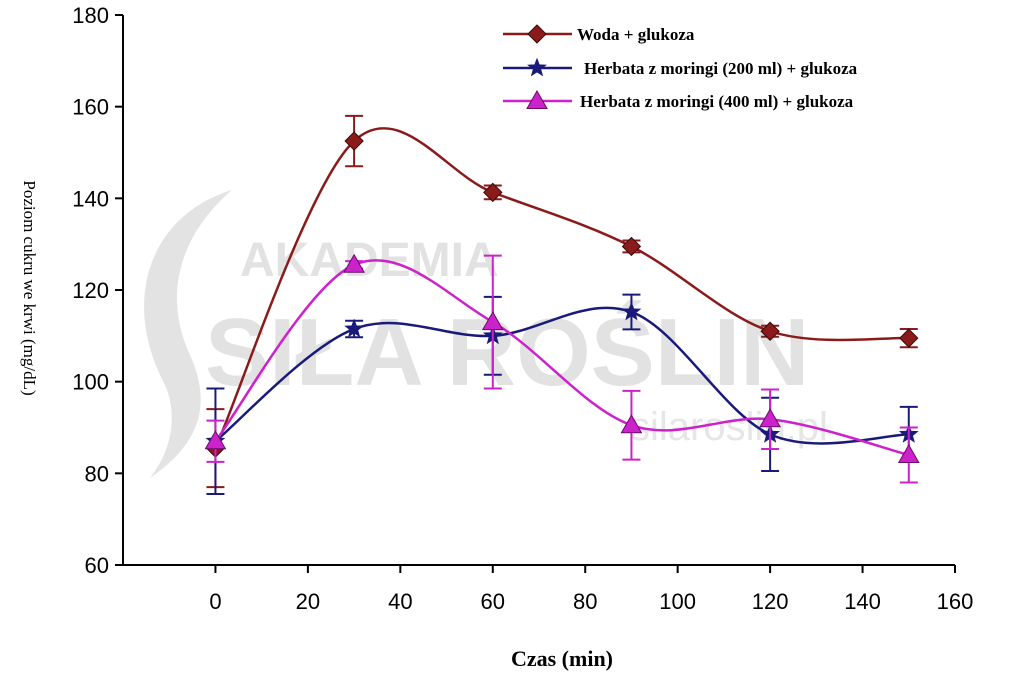 This screenshot has width=1024, height=675. I want to click on y-tick-label: 80, so click(97, 473).